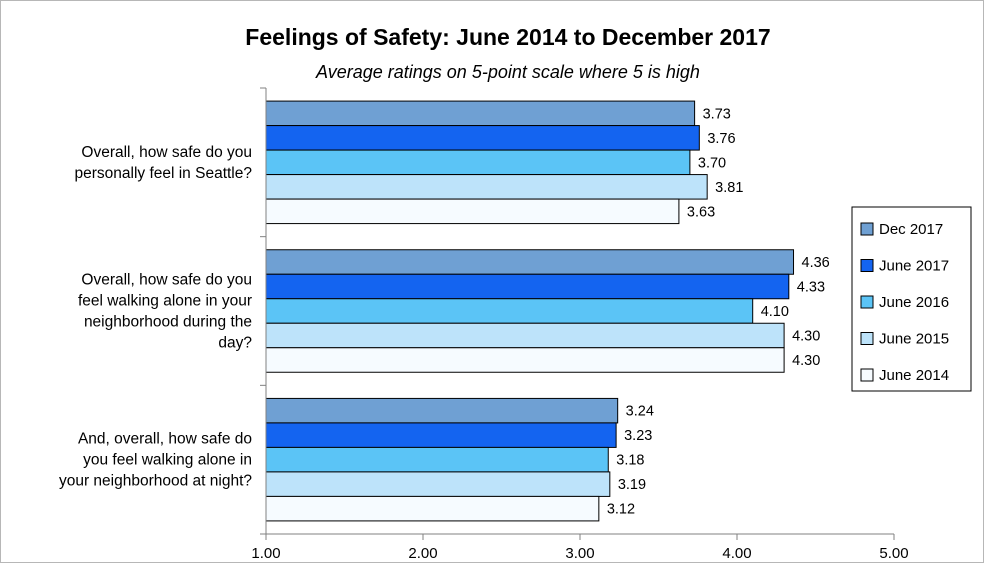 This screenshot has width=984, height=564. Describe the element at coordinates (422, 553) in the screenshot. I see `x-tick-label: 2.00` at that location.